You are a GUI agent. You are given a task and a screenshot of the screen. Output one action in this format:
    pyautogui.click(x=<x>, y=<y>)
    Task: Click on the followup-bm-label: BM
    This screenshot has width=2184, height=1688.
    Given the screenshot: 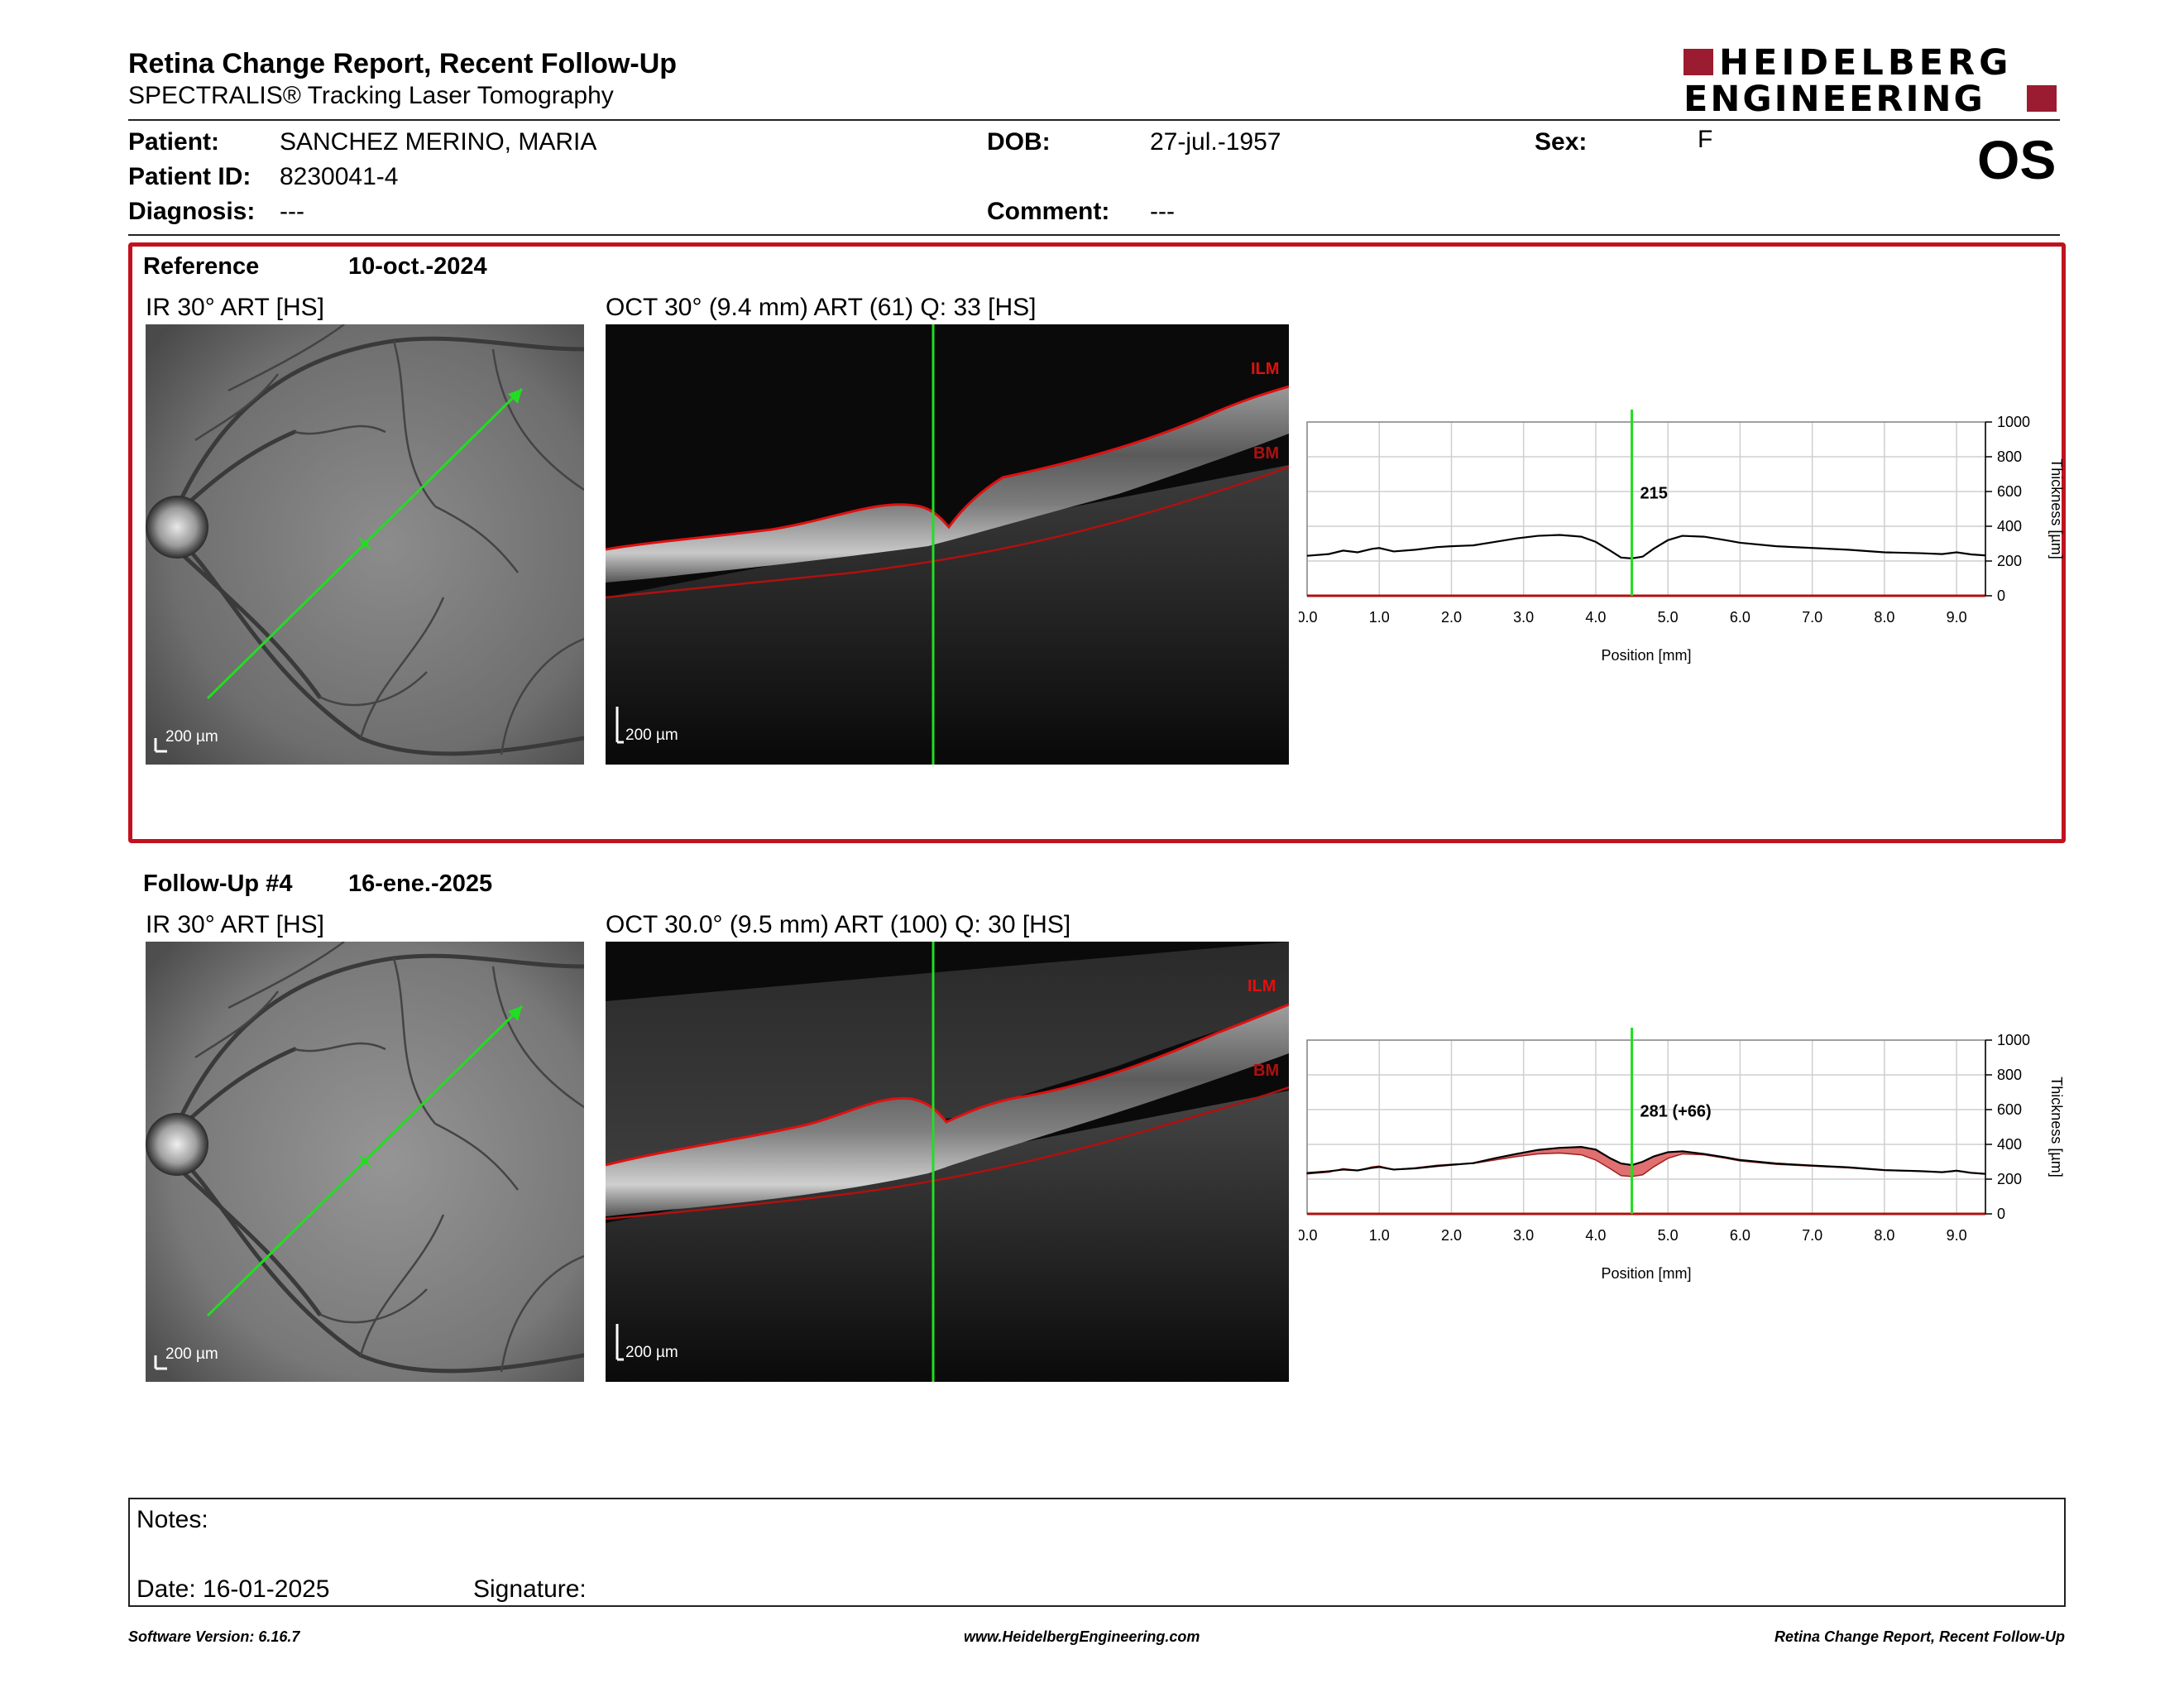 What is the action you would take?
    pyautogui.click(x=1266, y=1071)
    